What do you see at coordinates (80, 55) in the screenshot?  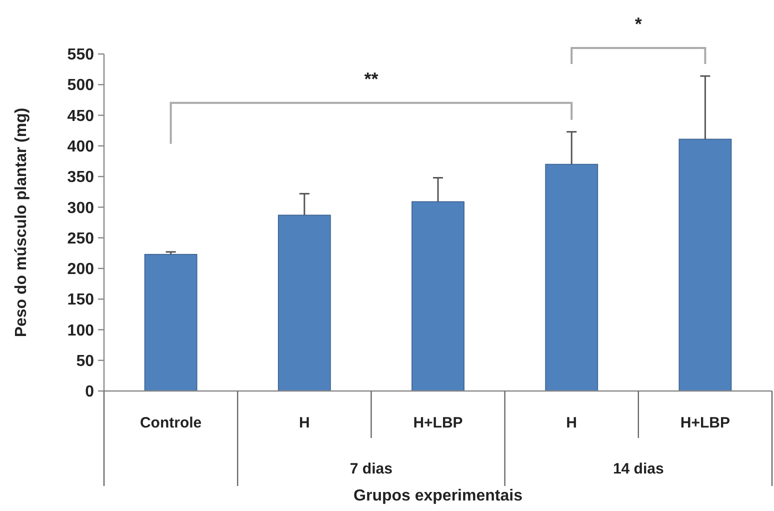 I see `y-tick-label: 550` at bounding box center [80, 55].